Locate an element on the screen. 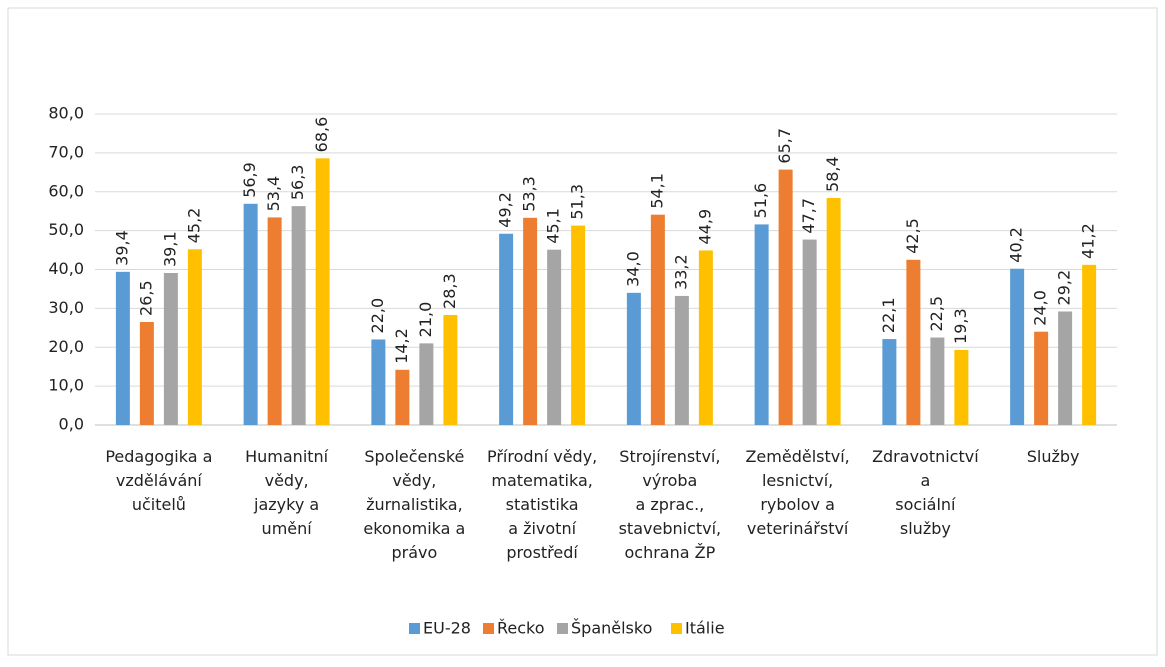  y-tick-label: 30,0 is located at coordinates (66, 307).